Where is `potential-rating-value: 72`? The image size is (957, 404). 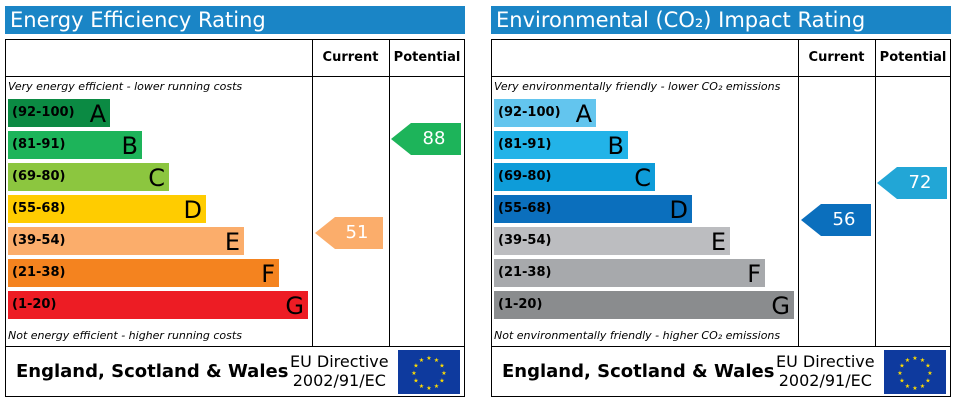
potential-rating-value: 72 is located at coordinates (920, 182).